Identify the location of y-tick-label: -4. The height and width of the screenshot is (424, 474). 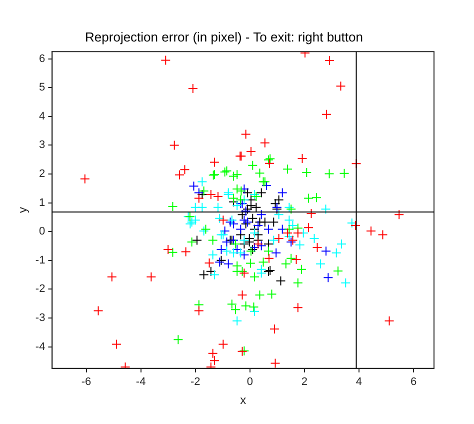
(40, 346).